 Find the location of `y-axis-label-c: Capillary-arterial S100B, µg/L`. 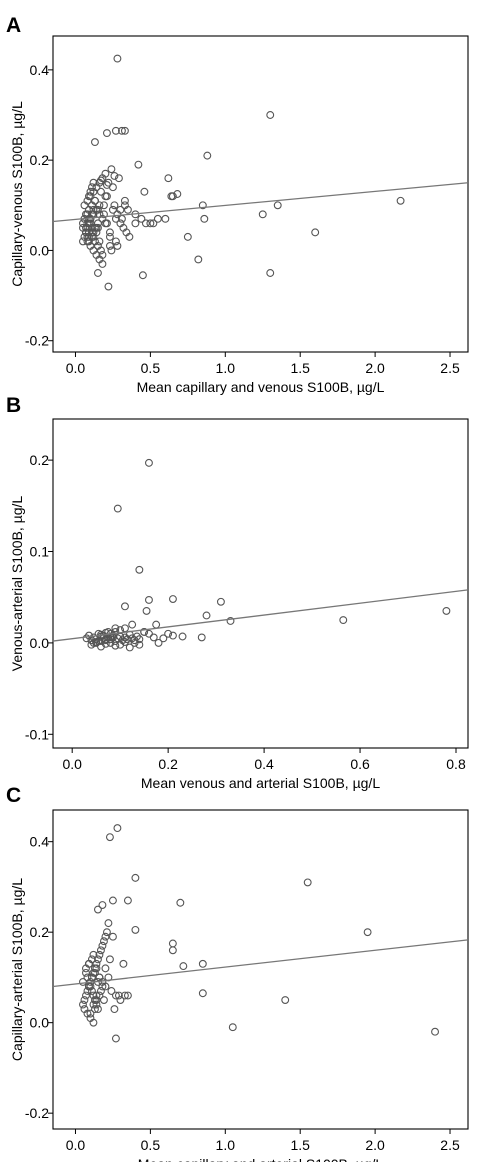

y-axis-label-c: Capillary-arterial S100B, µg/L is located at coordinates (17, 969).